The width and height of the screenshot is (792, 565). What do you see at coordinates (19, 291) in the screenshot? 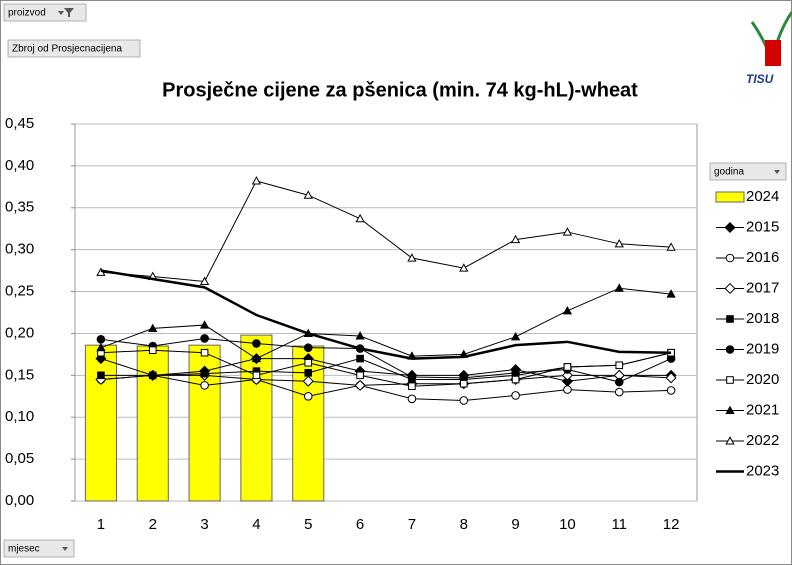
I see `y-tick-label: 0,25` at bounding box center [19, 291].